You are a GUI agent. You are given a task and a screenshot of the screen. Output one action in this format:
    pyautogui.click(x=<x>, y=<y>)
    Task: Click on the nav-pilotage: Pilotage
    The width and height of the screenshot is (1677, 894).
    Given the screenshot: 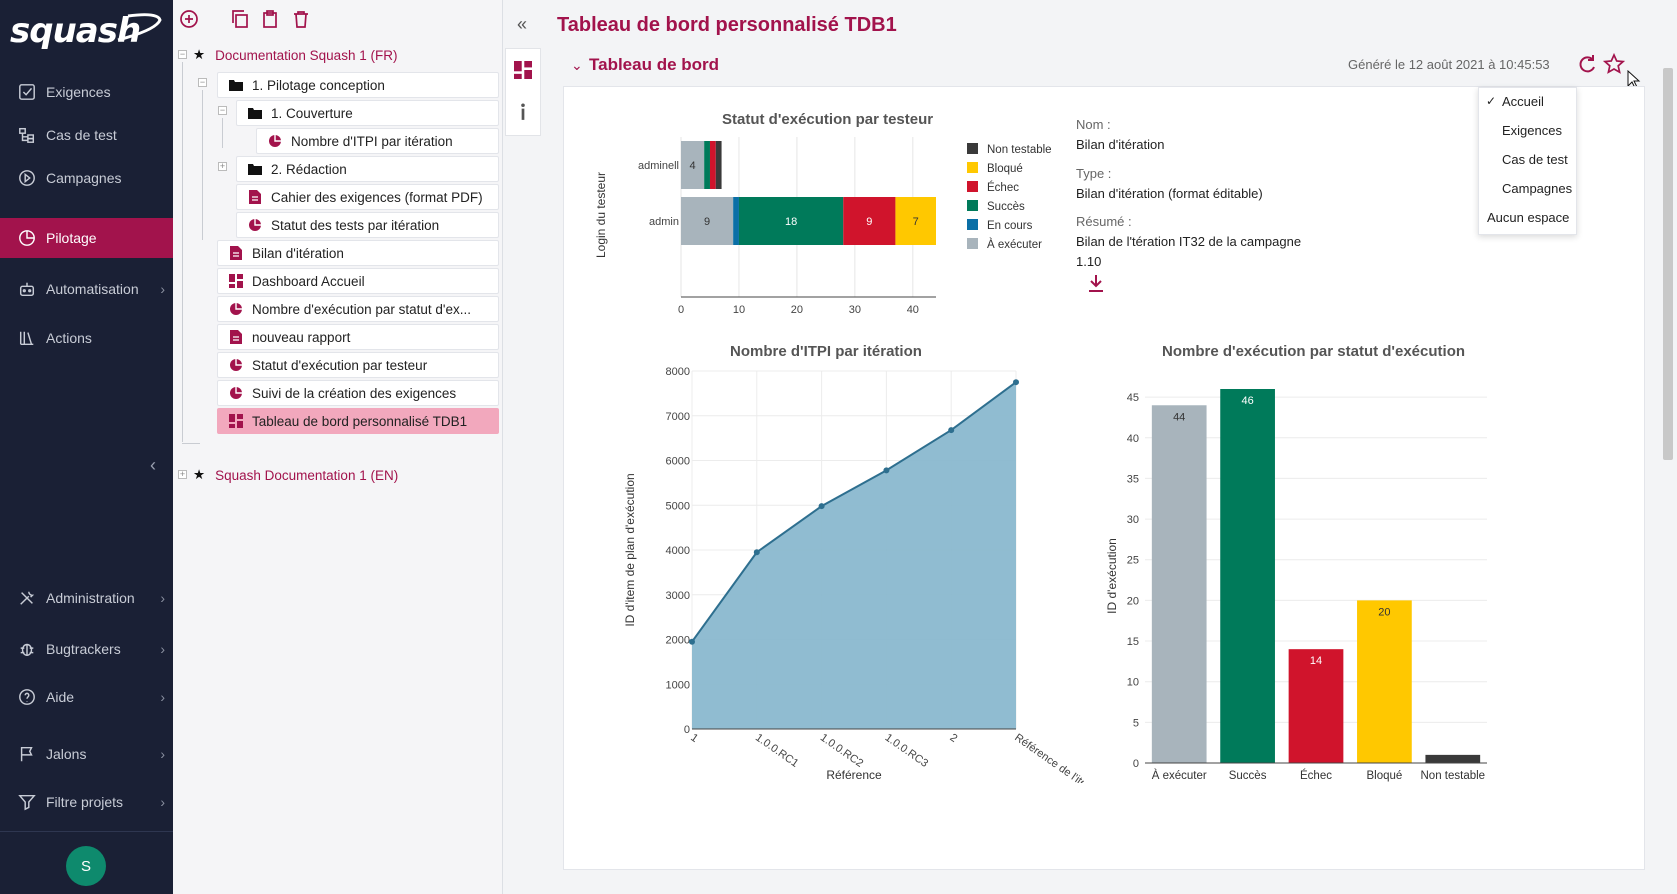 What is the action you would take?
    pyautogui.click(x=86, y=238)
    